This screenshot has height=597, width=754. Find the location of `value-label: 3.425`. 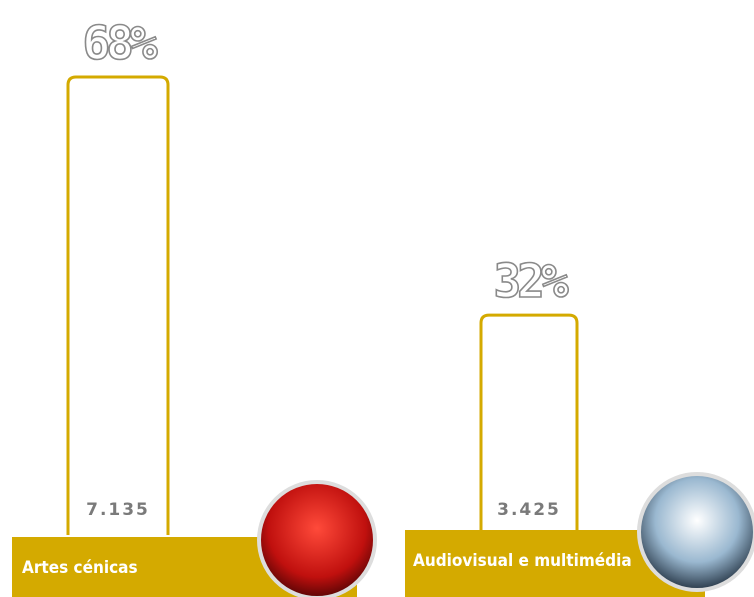

value-label: 3.425 is located at coordinates (529, 510).